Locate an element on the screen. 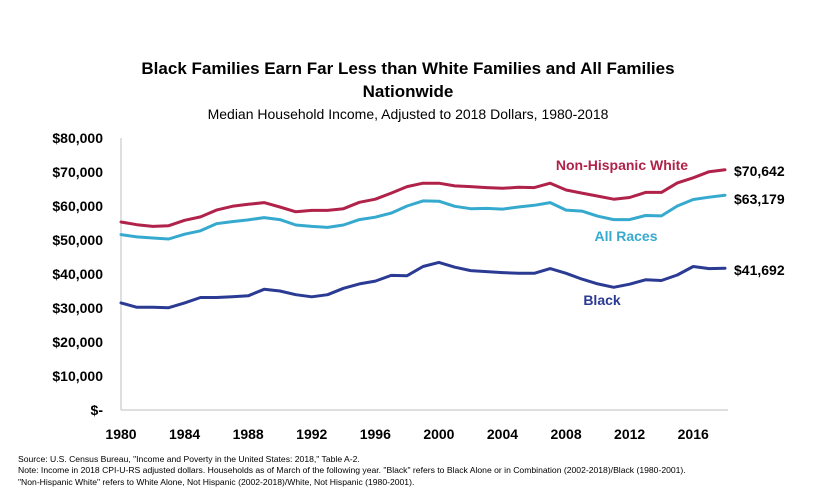  x-tick-label: 2008 is located at coordinates (565, 434).